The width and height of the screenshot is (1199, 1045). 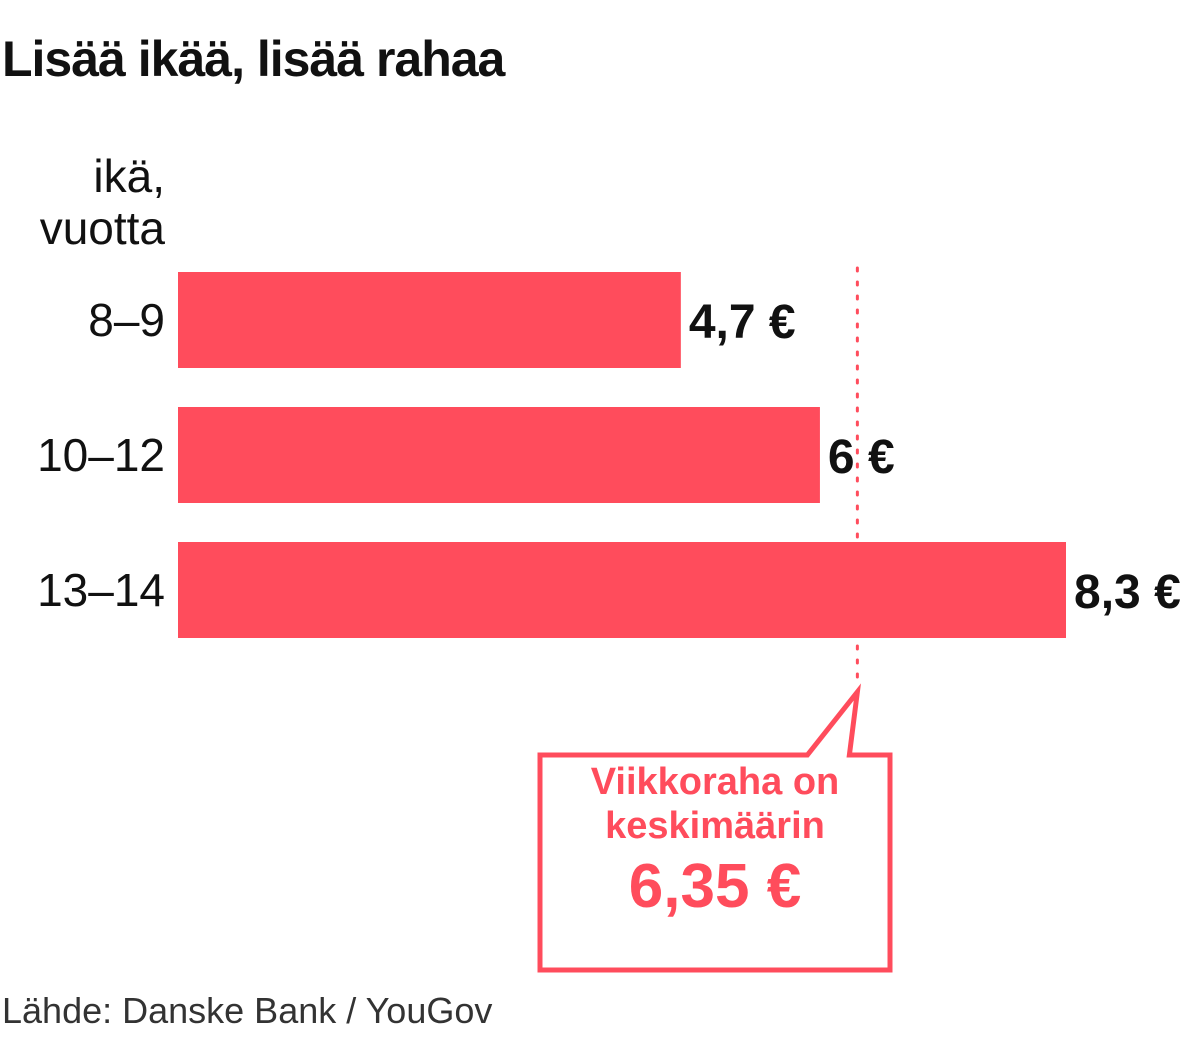 What do you see at coordinates (247, 1010) in the screenshot?
I see `source-note: Lähde: Danske Bank / YouGov` at bounding box center [247, 1010].